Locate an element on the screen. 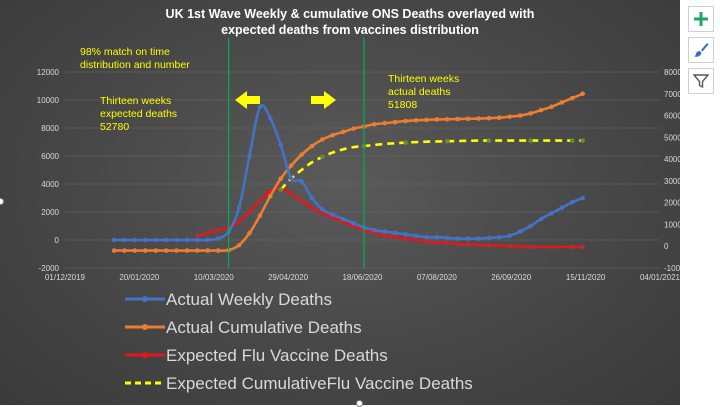 The image size is (720, 407). y-right-tick-label: 30000 is located at coordinates (672, 181).